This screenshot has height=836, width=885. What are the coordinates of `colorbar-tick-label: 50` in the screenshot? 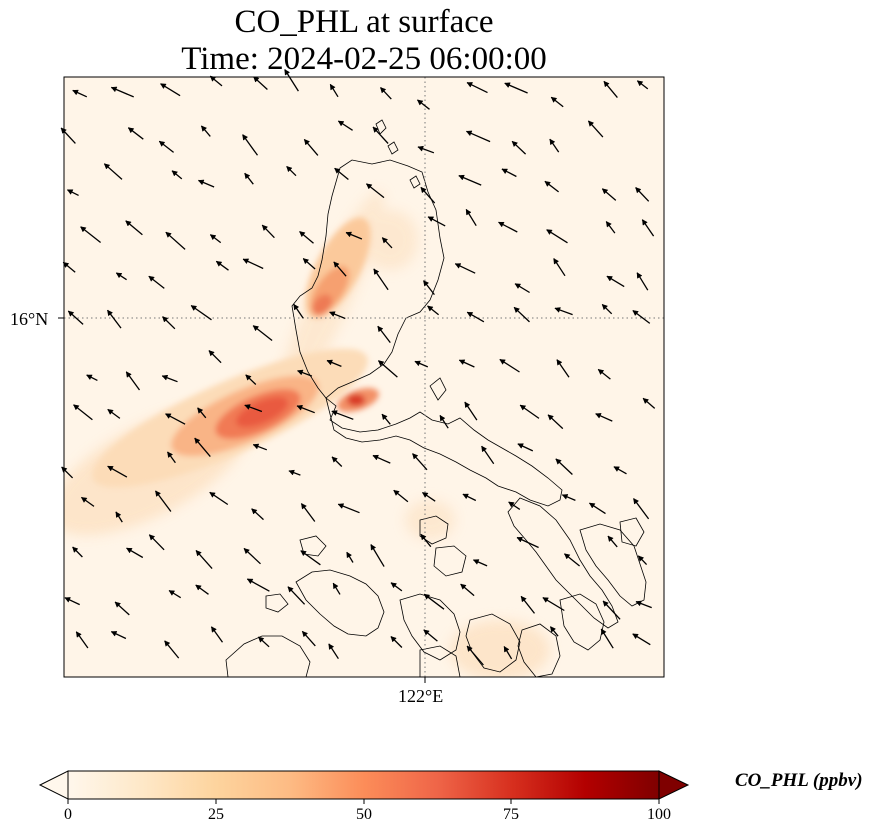 It's located at (364, 814).